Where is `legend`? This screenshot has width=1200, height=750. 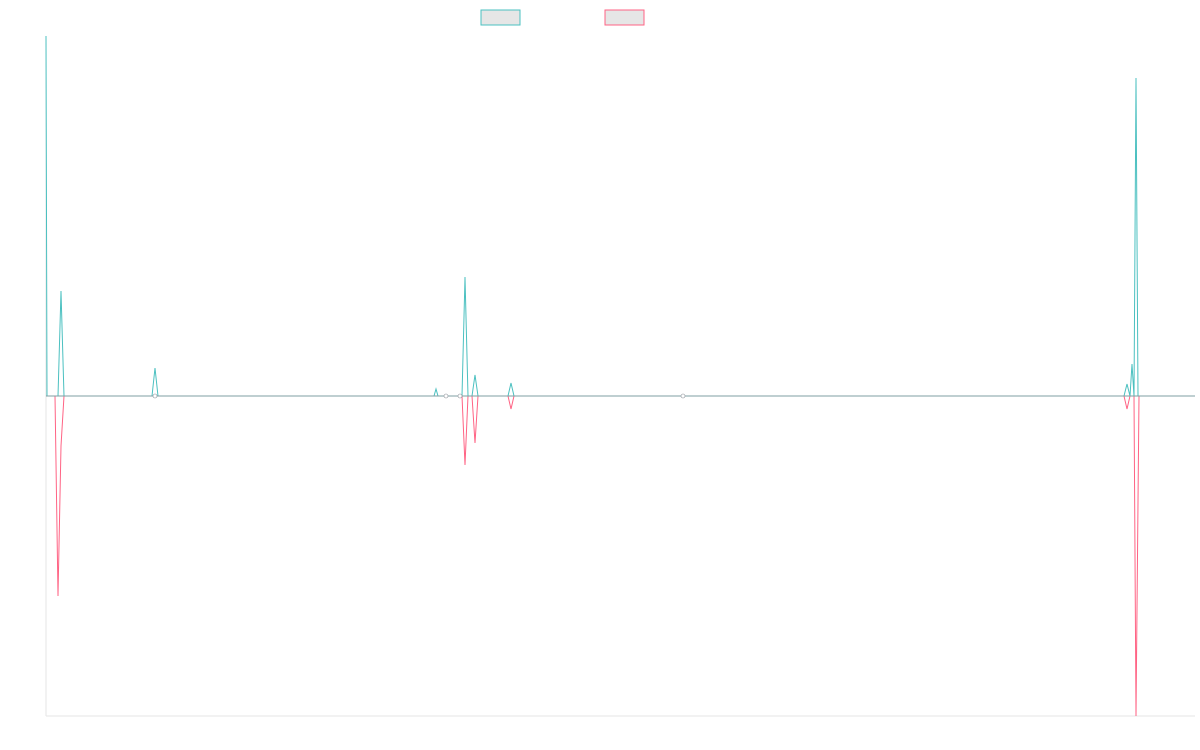 legend is located at coordinates (562, 17).